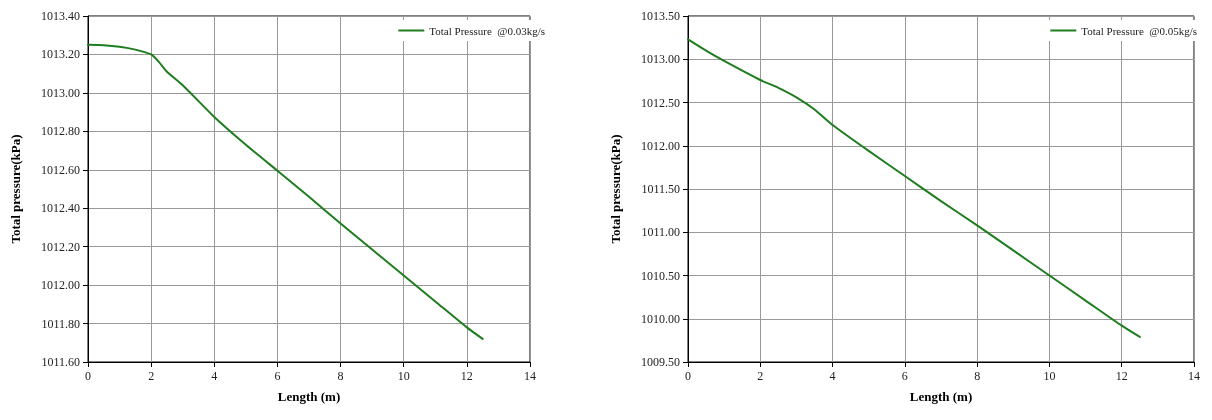 The image size is (1212, 420). I want to click on y-tick-label: 1013.40, so click(60, 16).